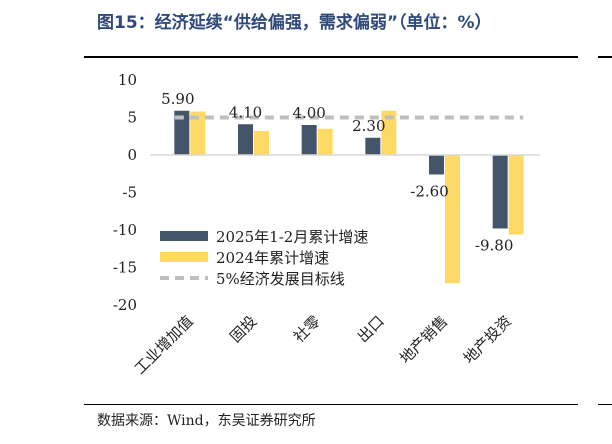 This screenshot has height=444, width=612. I want to click on y-tick-label: 5, so click(132, 118).